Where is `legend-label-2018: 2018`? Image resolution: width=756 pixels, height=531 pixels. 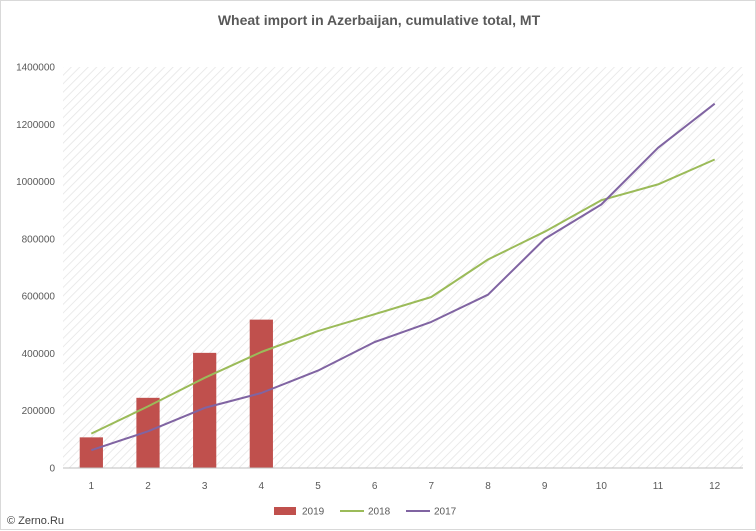
legend-label-2018: 2018 is located at coordinates (379, 512).